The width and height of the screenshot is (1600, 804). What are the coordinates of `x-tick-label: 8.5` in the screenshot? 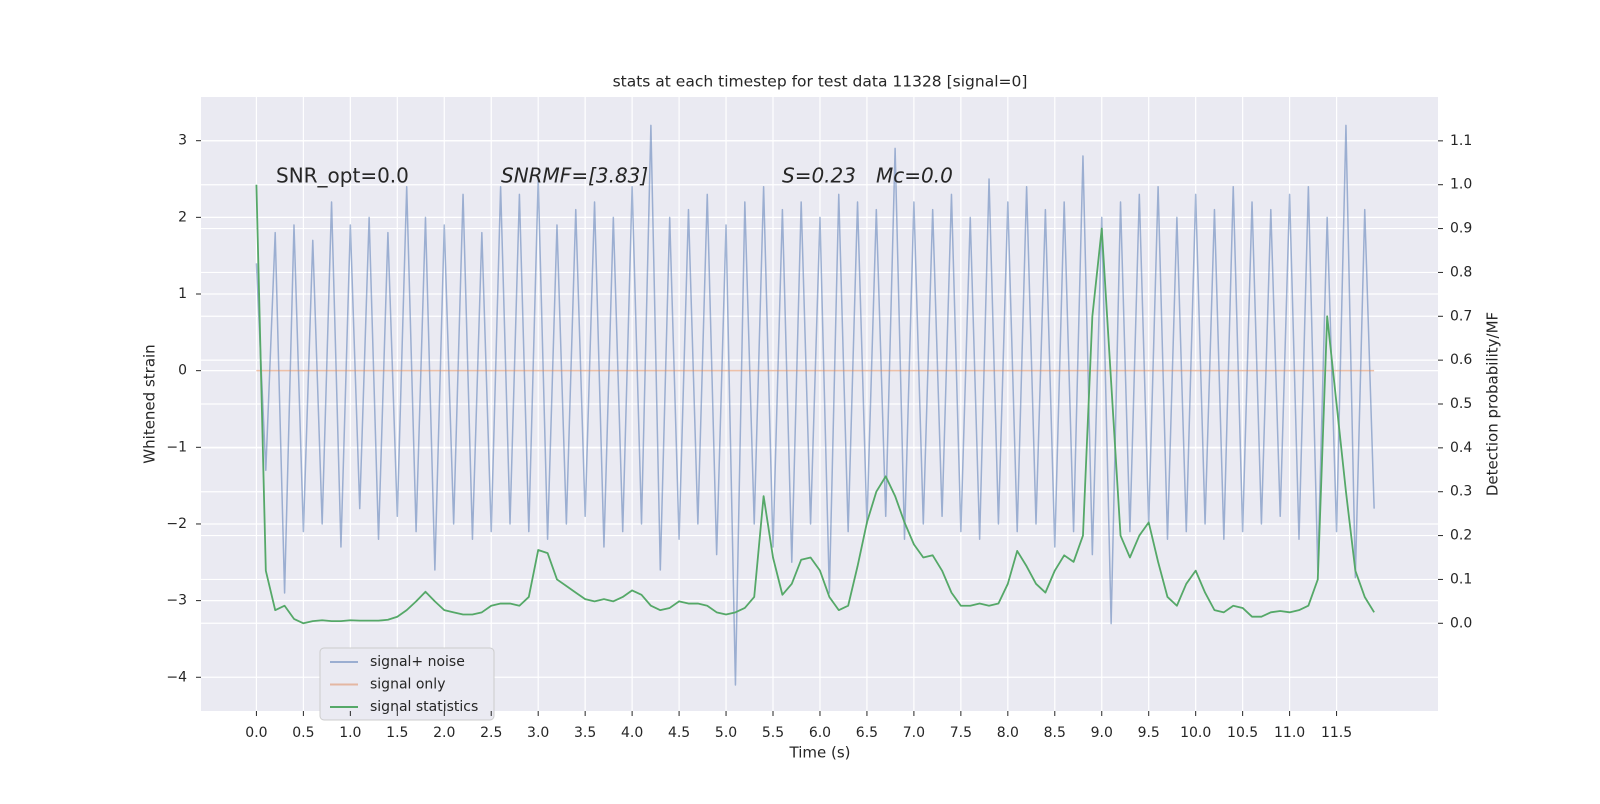 It's located at (1055, 733).